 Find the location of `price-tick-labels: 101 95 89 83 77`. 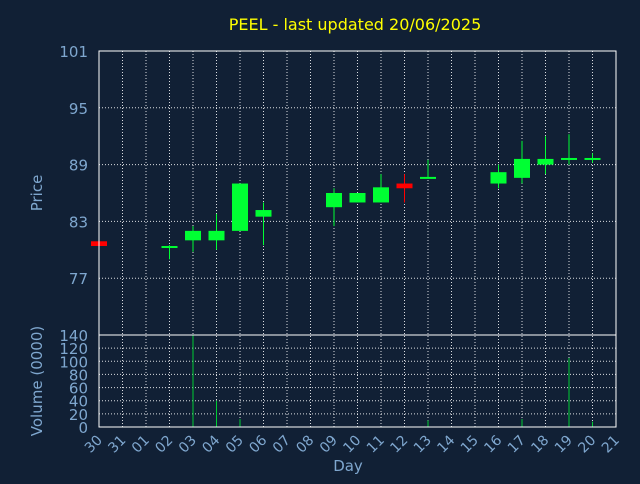

price-tick-labels: 101 95 89 83 77 is located at coordinates (73, 165).